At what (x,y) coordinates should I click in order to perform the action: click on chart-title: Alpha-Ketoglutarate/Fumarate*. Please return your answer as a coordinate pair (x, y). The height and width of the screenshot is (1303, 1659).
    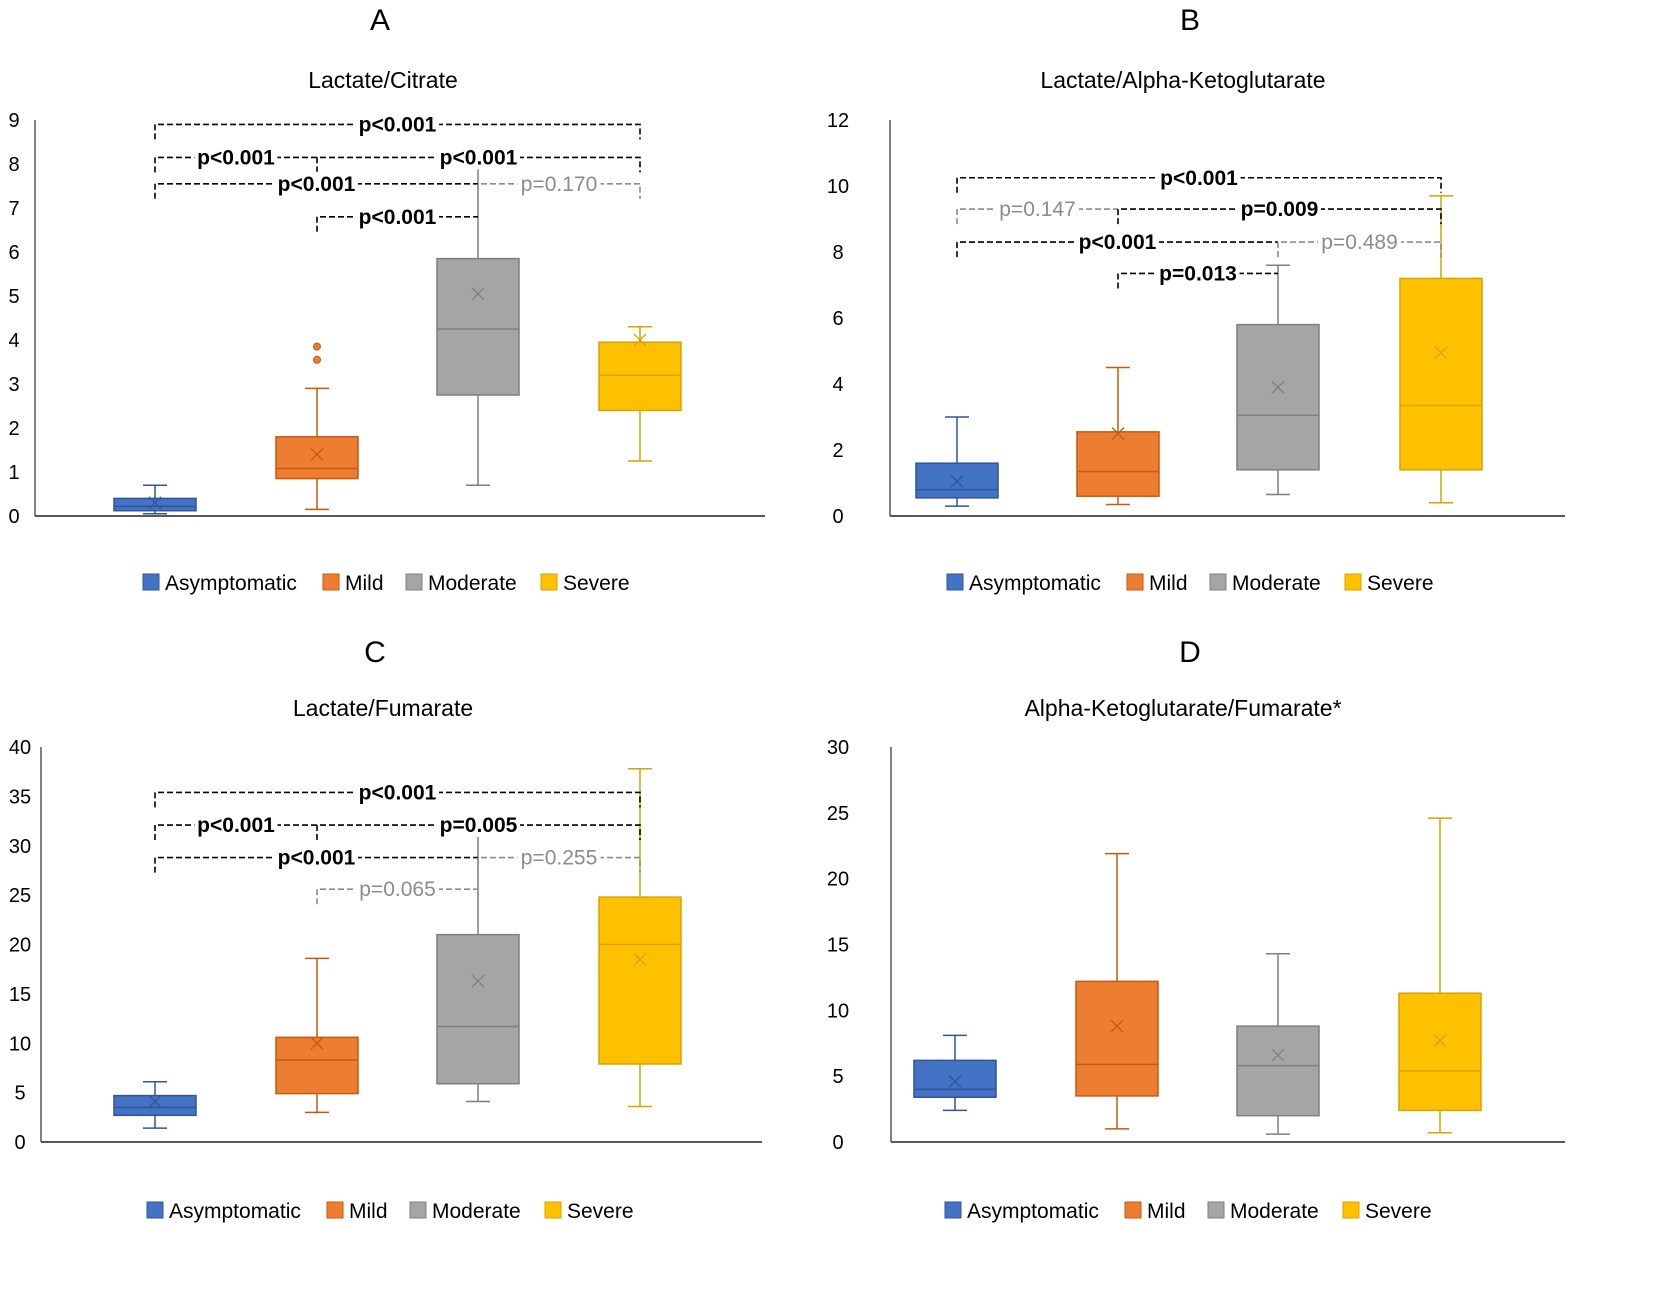
    Looking at the image, I should click on (1182, 708).